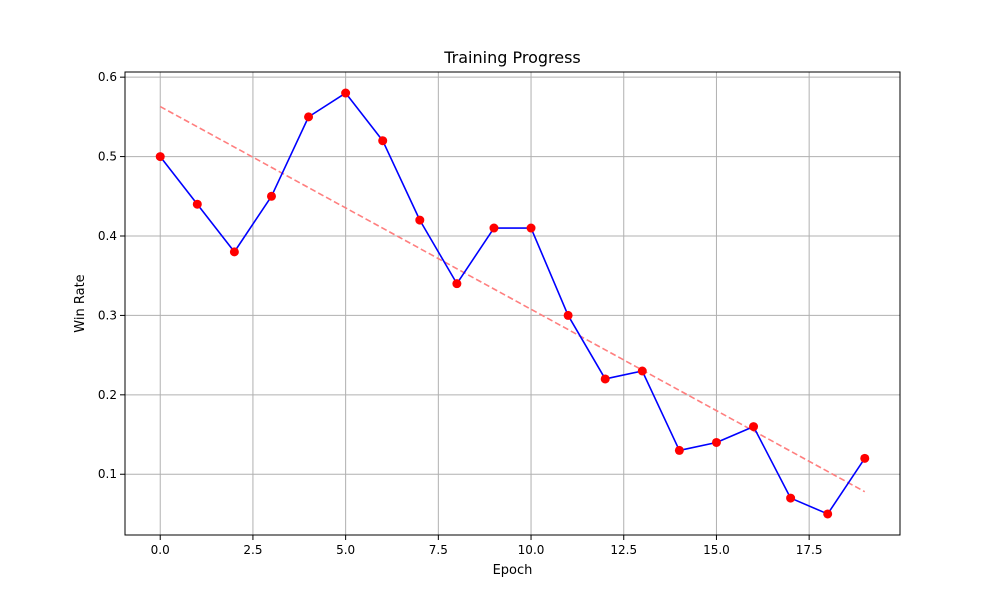 The image size is (1000, 600). Describe the element at coordinates (716, 550) in the screenshot. I see `x-tick-label: 15.0` at that location.